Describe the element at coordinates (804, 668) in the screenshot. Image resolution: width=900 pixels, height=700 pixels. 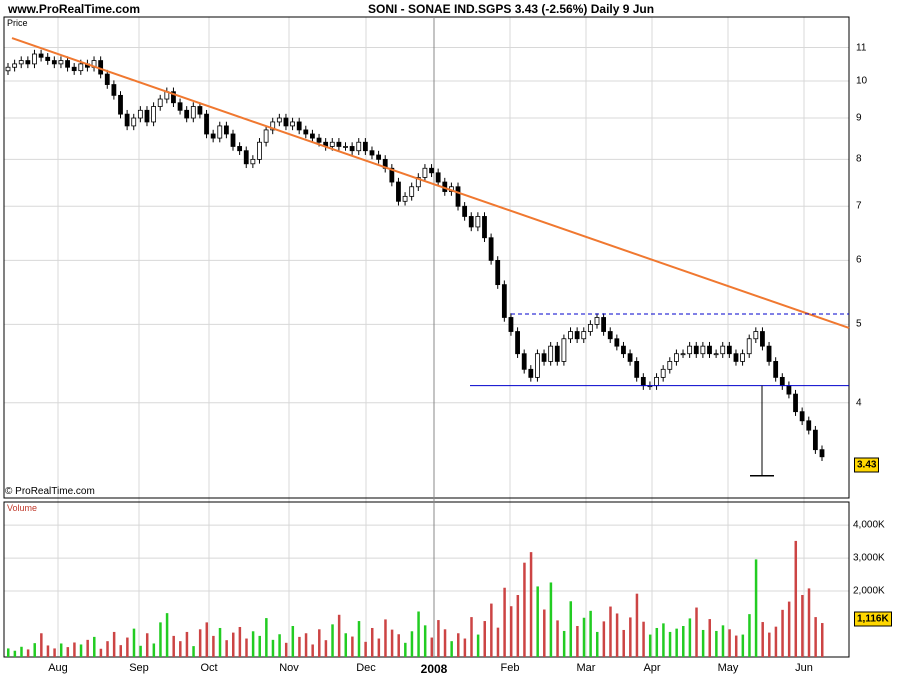
I see `time-tick-label: Jun` at that location.